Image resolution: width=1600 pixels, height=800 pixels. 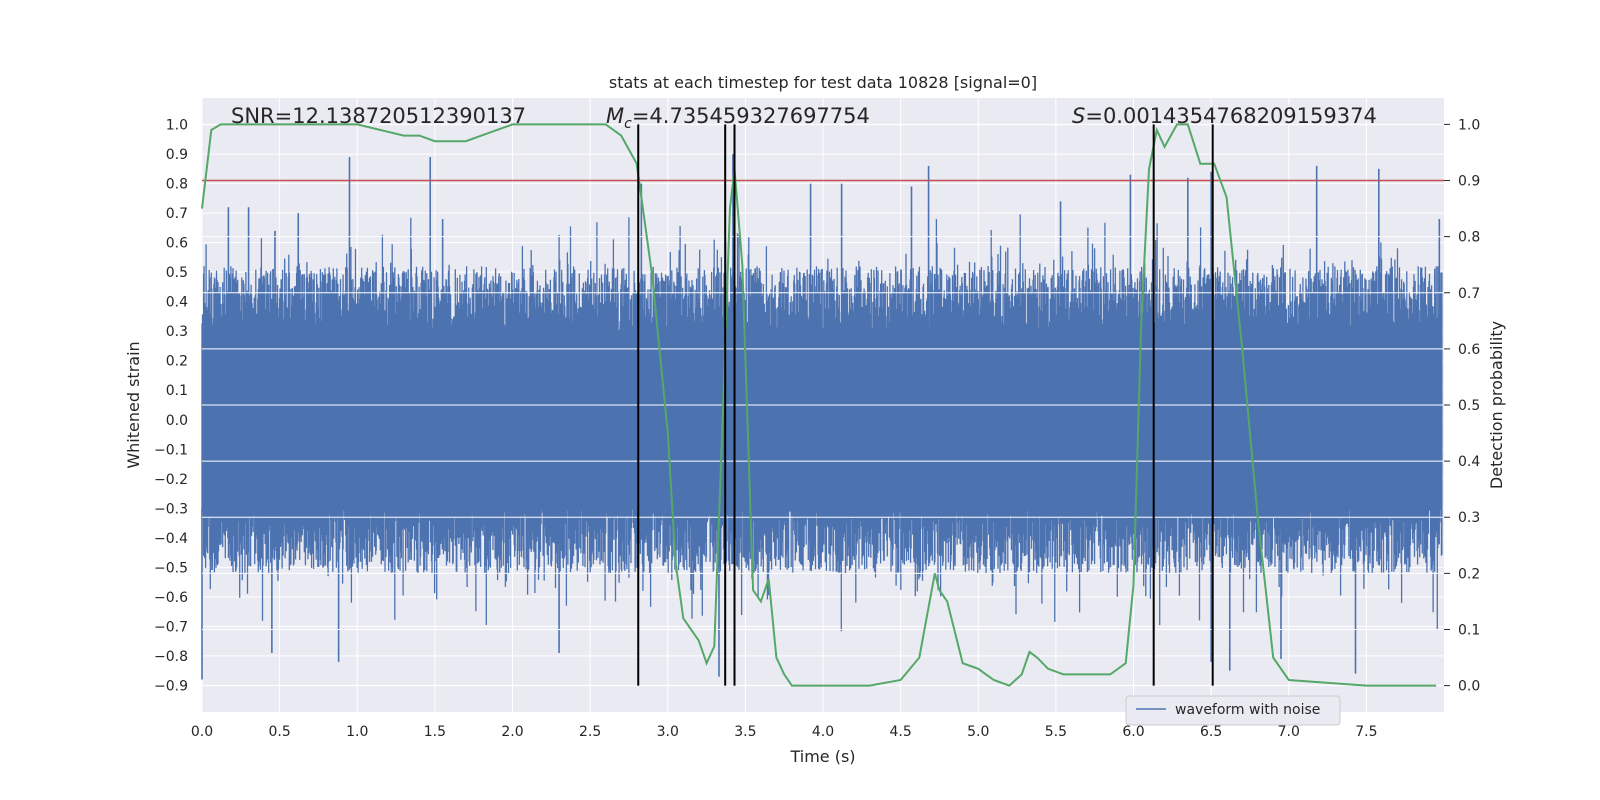 What do you see at coordinates (1211, 732) in the screenshot?
I see `x-tick-label: 6.5` at bounding box center [1211, 732].